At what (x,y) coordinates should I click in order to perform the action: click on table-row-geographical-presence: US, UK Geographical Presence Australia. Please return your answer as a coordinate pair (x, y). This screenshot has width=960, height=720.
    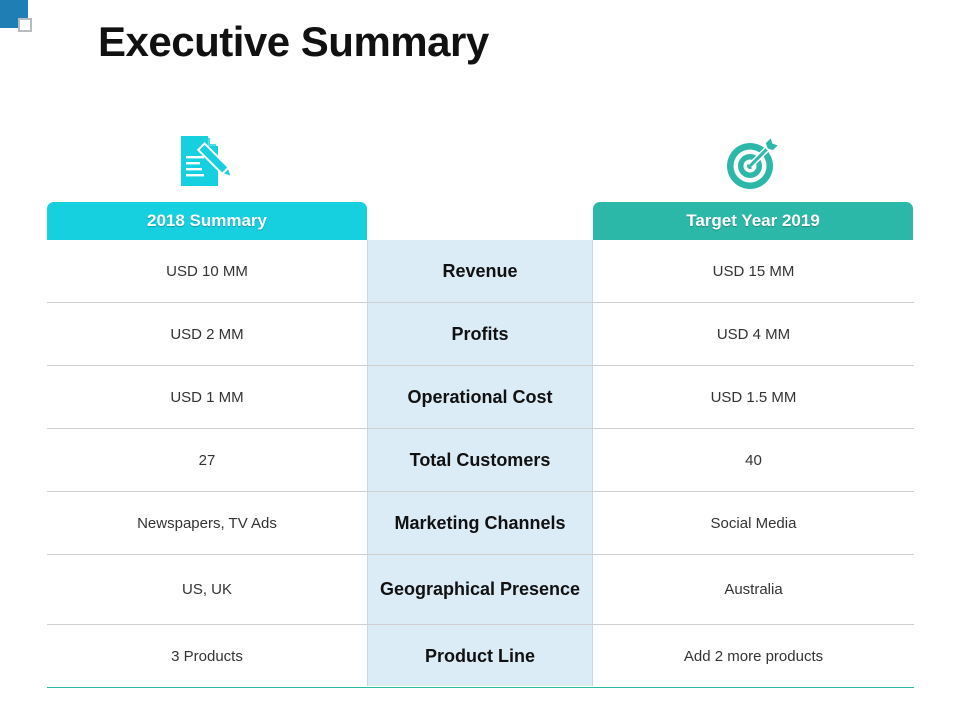
    Looking at the image, I should click on (480, 590).